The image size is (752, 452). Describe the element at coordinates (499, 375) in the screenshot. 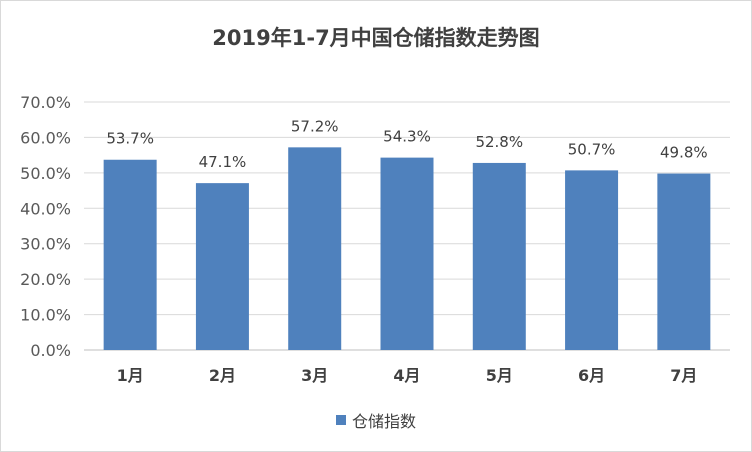

I see `x-tick-label: 5月` at that location.